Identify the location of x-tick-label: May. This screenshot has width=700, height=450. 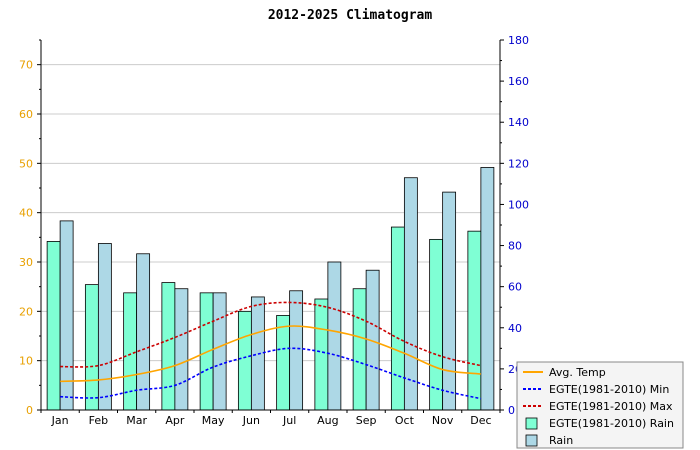
(213, 420).